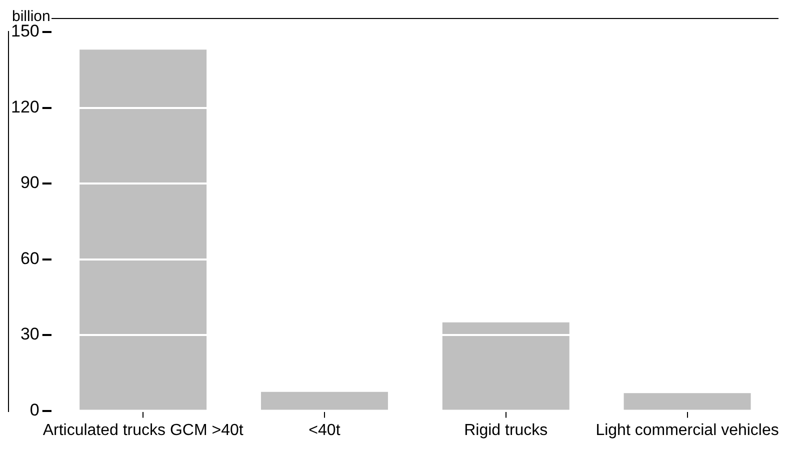 This screenshot has width=796, height=451. What do you see at coordinates (35, 410) in the screenshot?
I see `y-tick-label: 0` at bounding box center [35, 410].